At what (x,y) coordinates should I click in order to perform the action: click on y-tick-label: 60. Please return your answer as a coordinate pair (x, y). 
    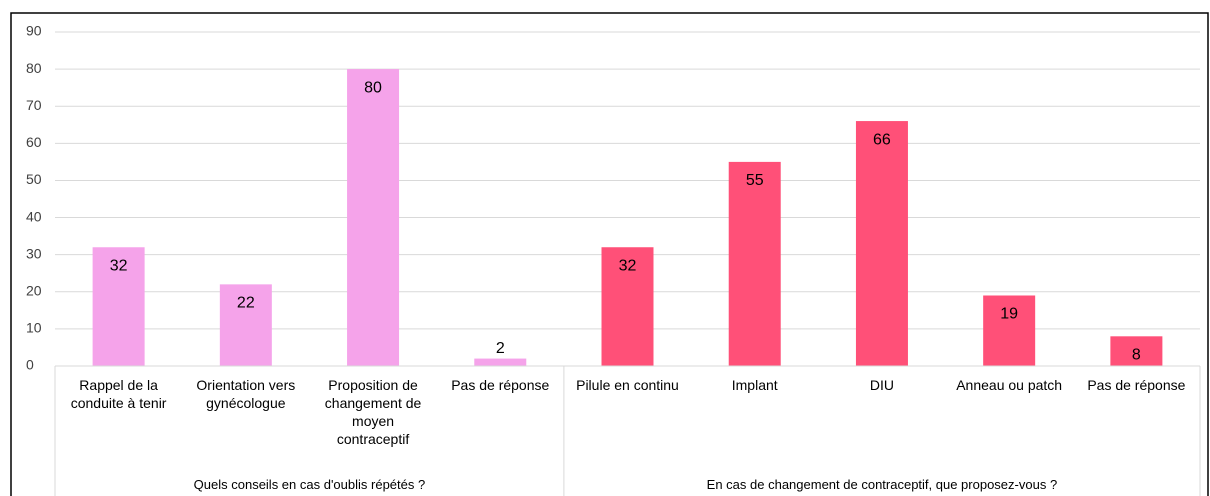
    Looking at the image, I should click on (34, 142).